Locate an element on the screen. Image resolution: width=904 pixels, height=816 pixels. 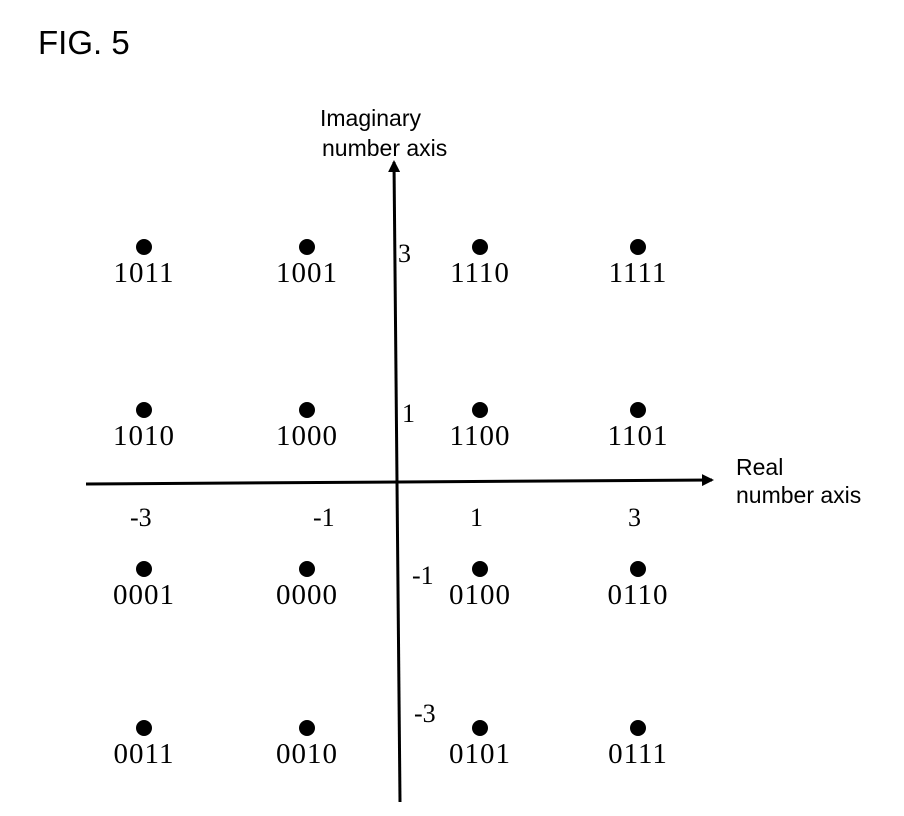
real-axis-label-line1: Real is located at coordinates (759, 467).